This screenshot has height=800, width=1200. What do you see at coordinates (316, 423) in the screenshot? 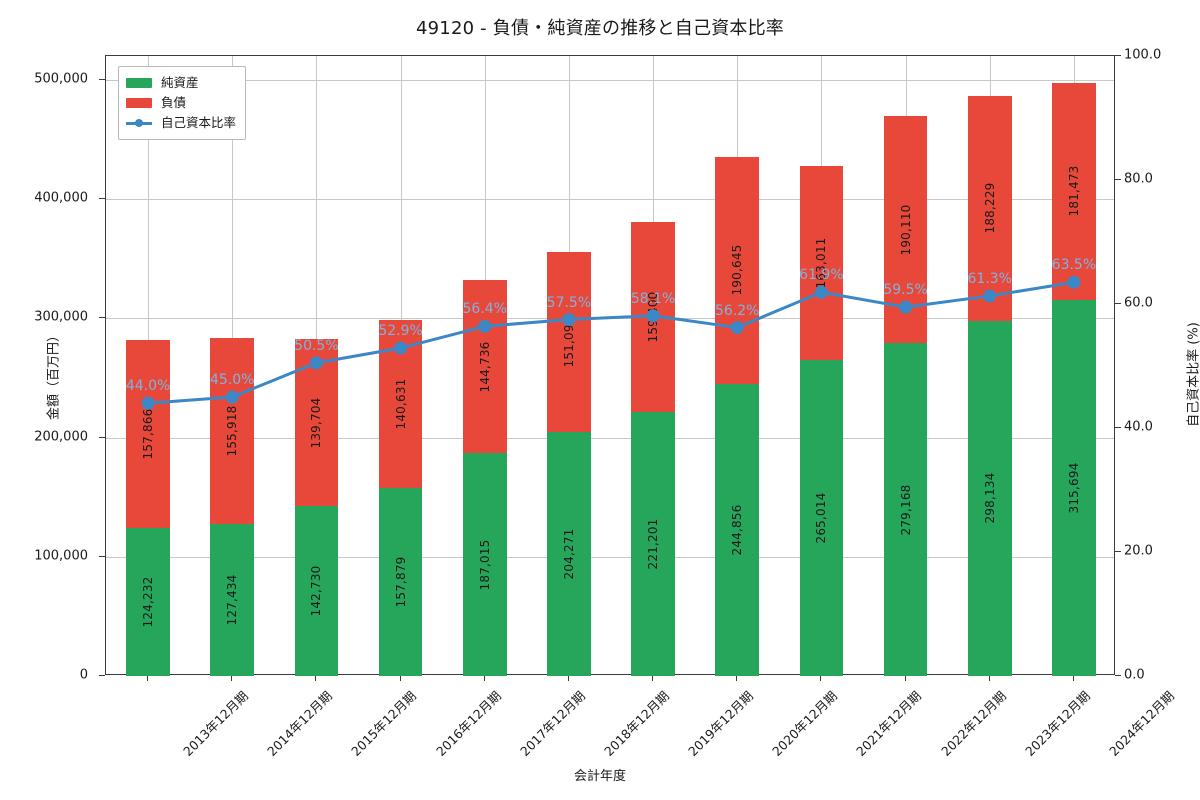
I see `bar-value-label-liabilities: 139,704` at bounding box center [316, 423].